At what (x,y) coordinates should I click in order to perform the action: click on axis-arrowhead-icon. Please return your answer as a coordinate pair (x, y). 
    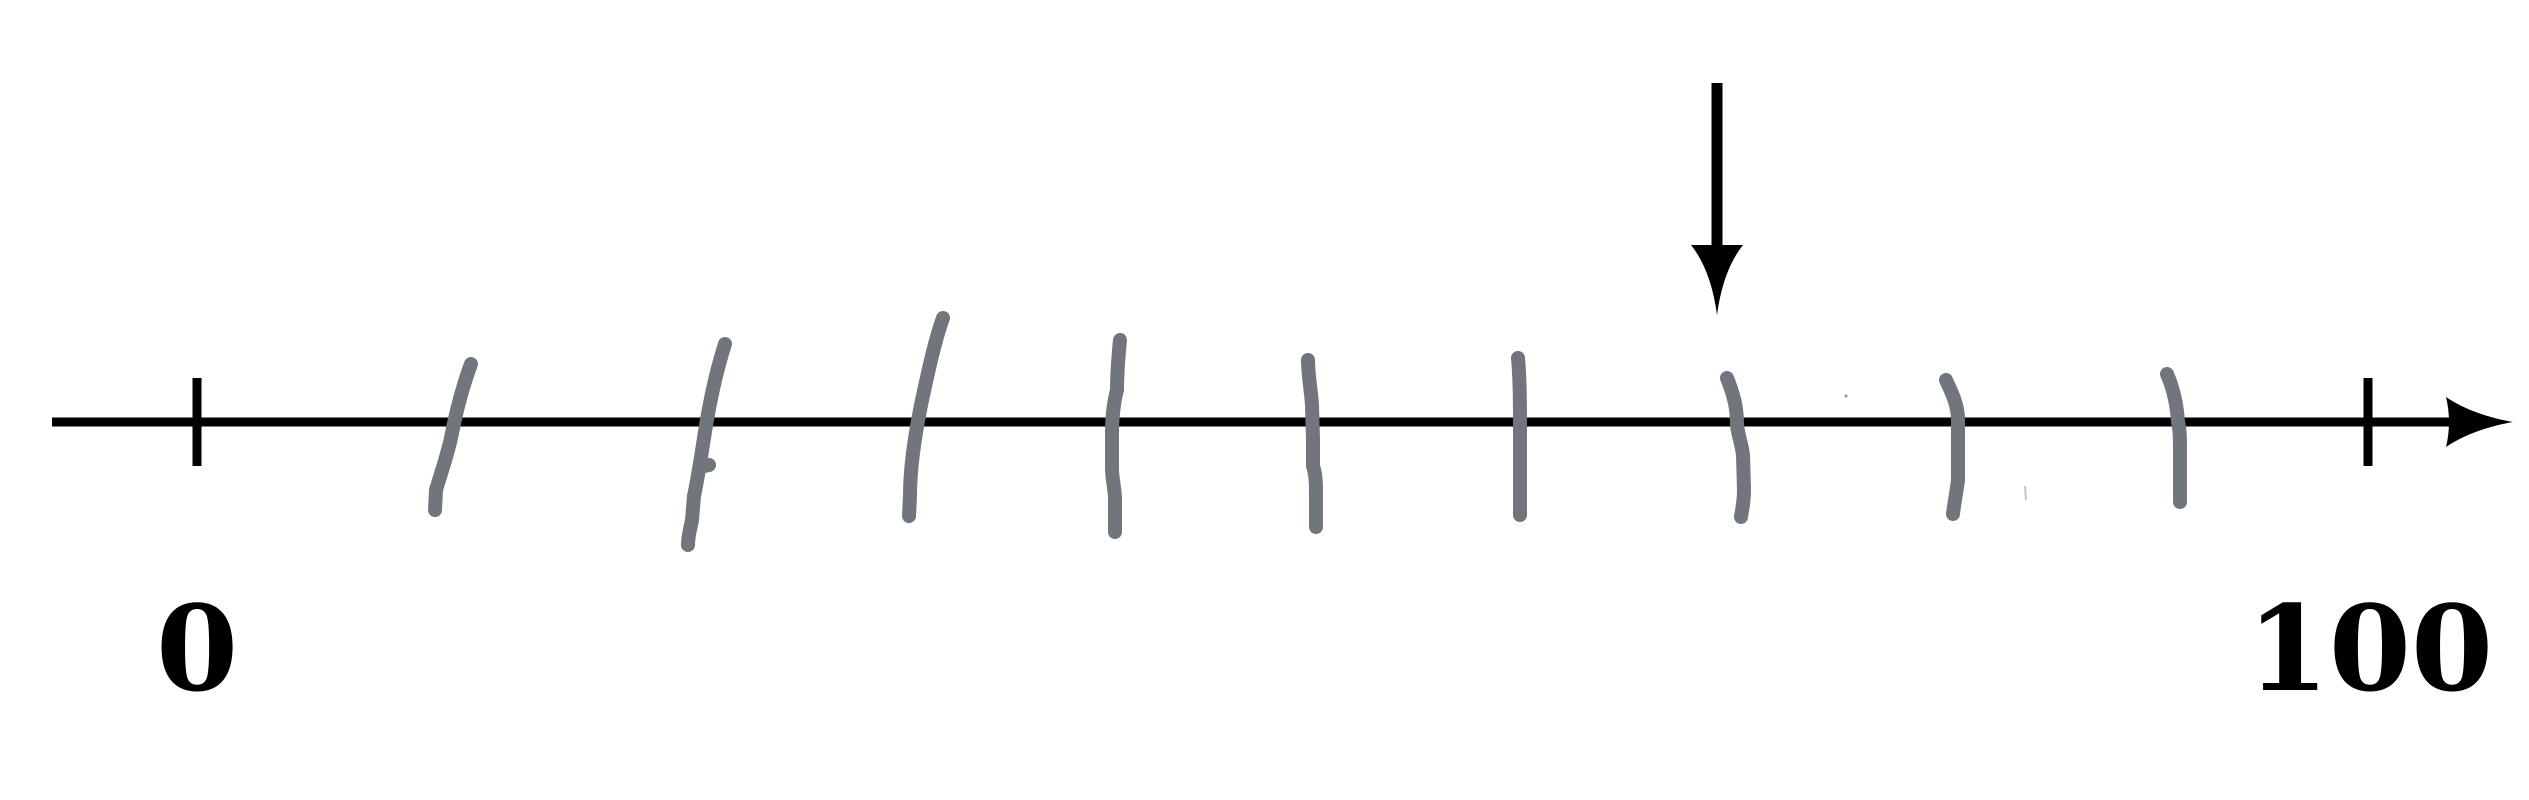
    Looking at the image, I should click on (2479, 422).